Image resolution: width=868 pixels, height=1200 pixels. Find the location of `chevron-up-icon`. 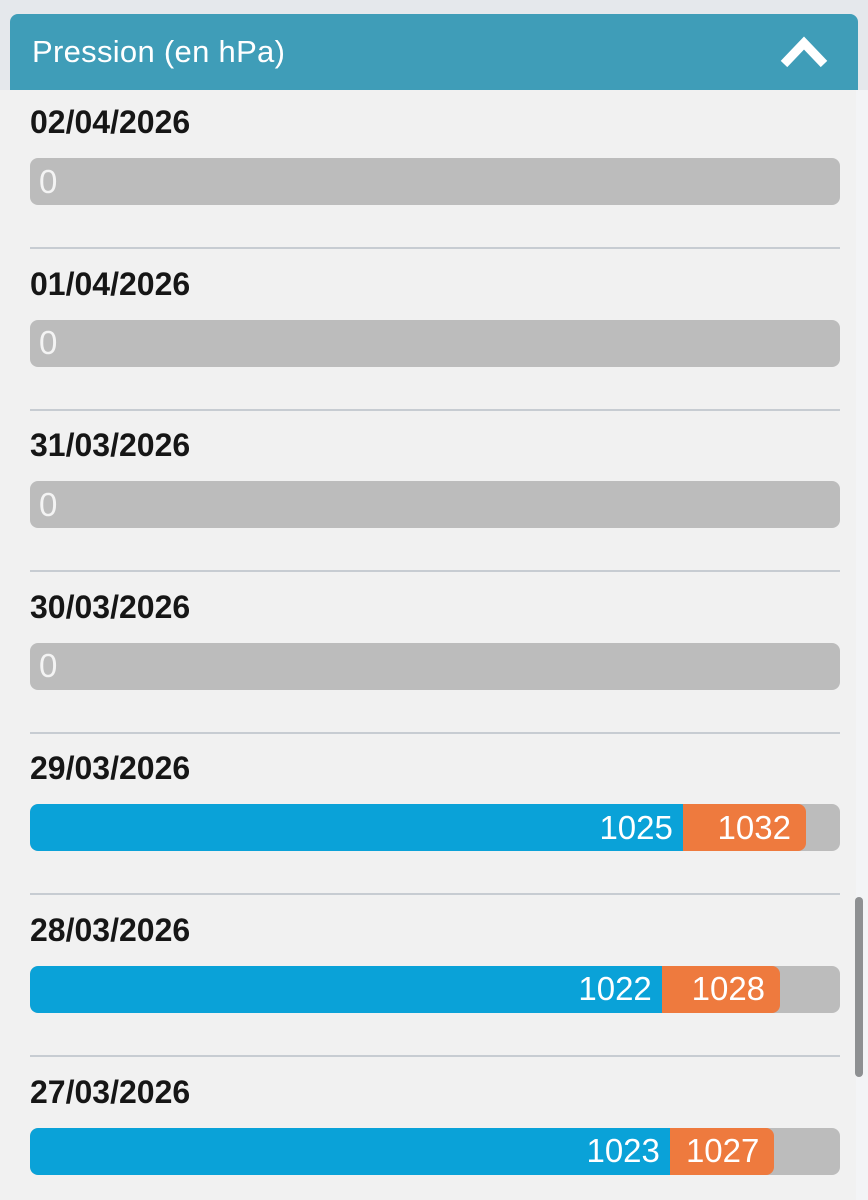

chevron-up-icon is located at coordinates (804, 53).